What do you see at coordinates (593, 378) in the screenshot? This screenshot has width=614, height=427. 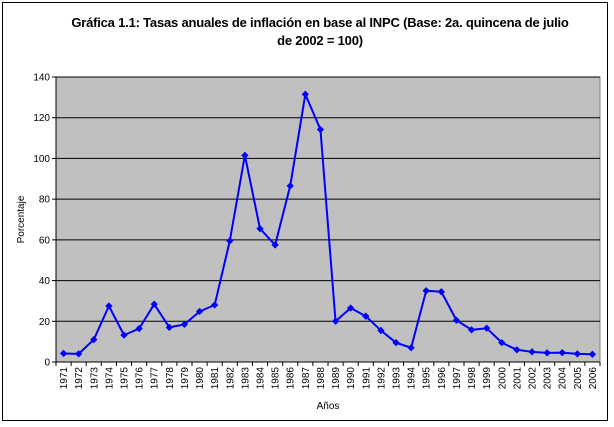 I see `x-tick-label: 2006` at bounding box center [593, 378].